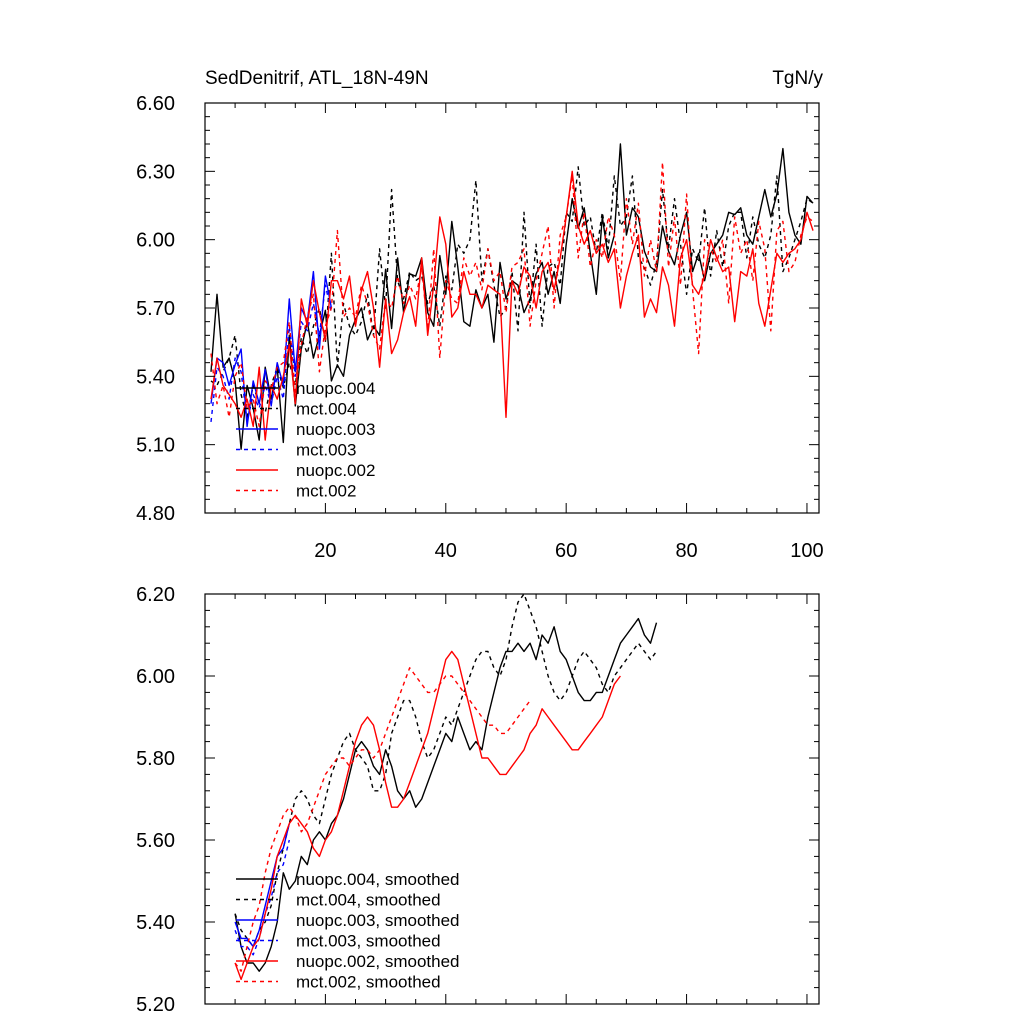 The height and width of the screenshot is (1024, 1024). Describe the element at coordinates (368, 982) in the screenshot. I see `bottom-legend-label-mct-002-smoothed: mct.002, smoothed` at that location.